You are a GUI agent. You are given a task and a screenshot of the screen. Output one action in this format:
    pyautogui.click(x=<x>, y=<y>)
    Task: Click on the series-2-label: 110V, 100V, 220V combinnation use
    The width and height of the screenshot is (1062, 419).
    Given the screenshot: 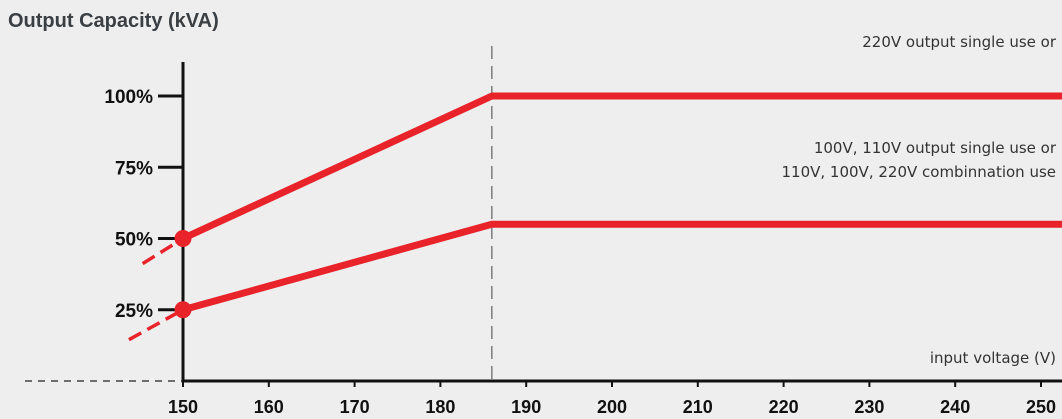 What is the action you would take?
    pyautogui.click(x=919, y=172)
    